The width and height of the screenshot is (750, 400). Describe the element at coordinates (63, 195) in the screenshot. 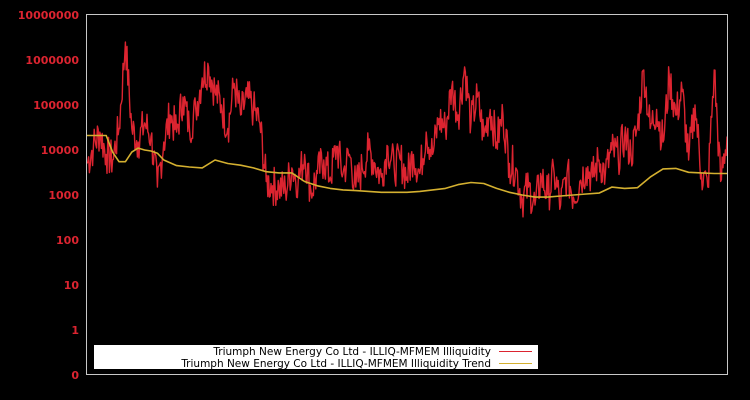

I see `y-tick-label: 1000` at that location.